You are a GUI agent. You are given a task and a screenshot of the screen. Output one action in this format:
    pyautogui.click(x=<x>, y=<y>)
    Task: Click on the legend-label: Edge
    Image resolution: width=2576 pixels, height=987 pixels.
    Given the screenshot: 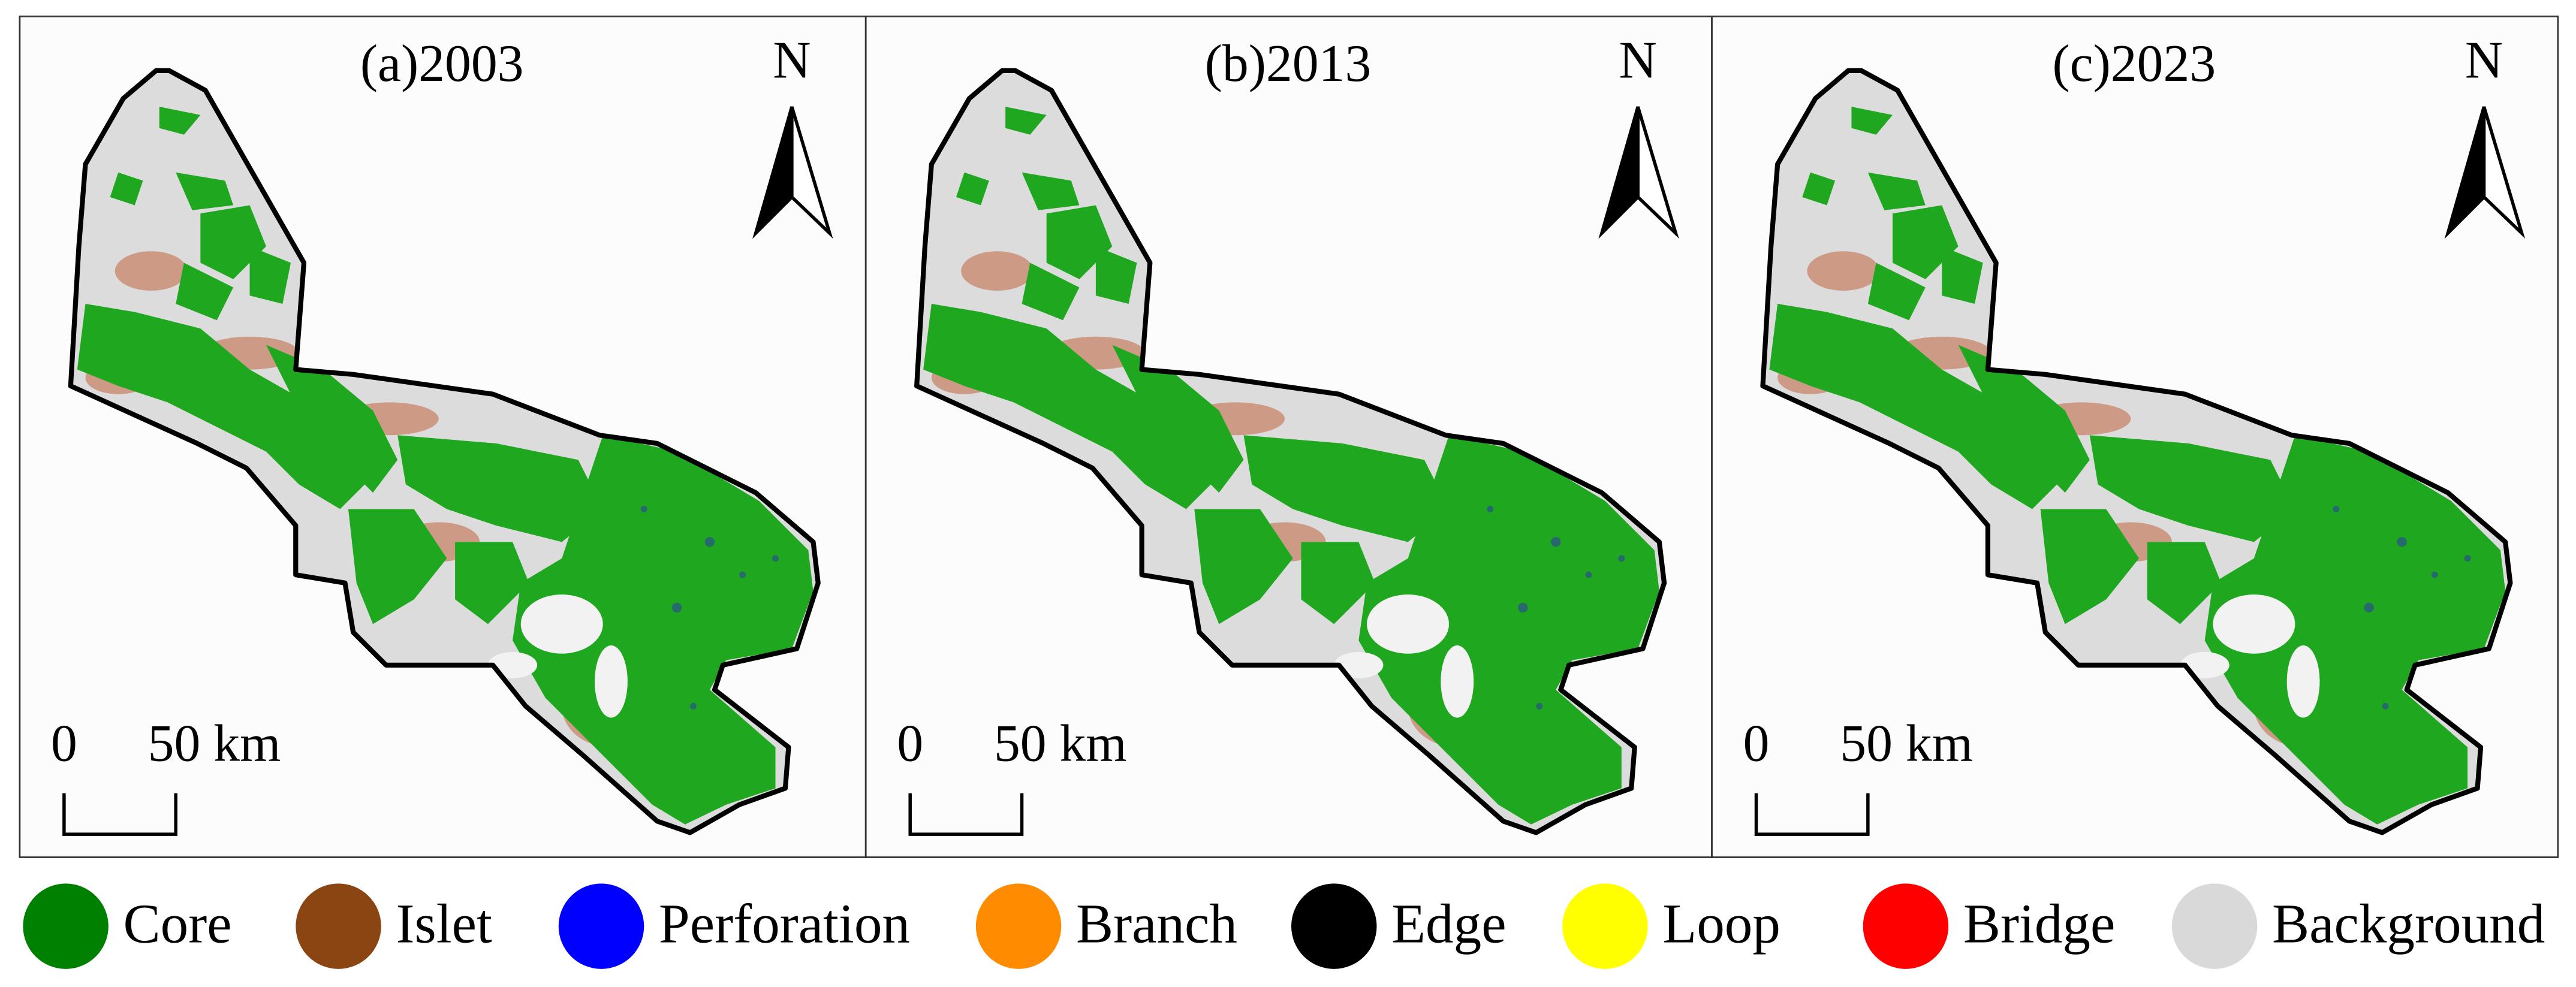 What is the action you would take?
    pyautogui.click(x=1449, y=924)
    